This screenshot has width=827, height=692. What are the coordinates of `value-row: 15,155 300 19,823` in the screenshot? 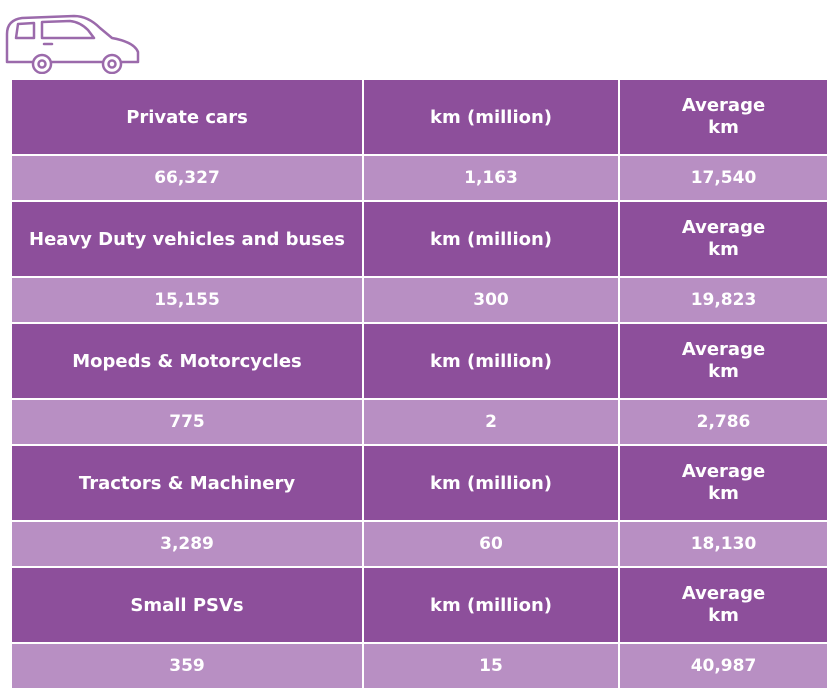 It's located at (418, 300).